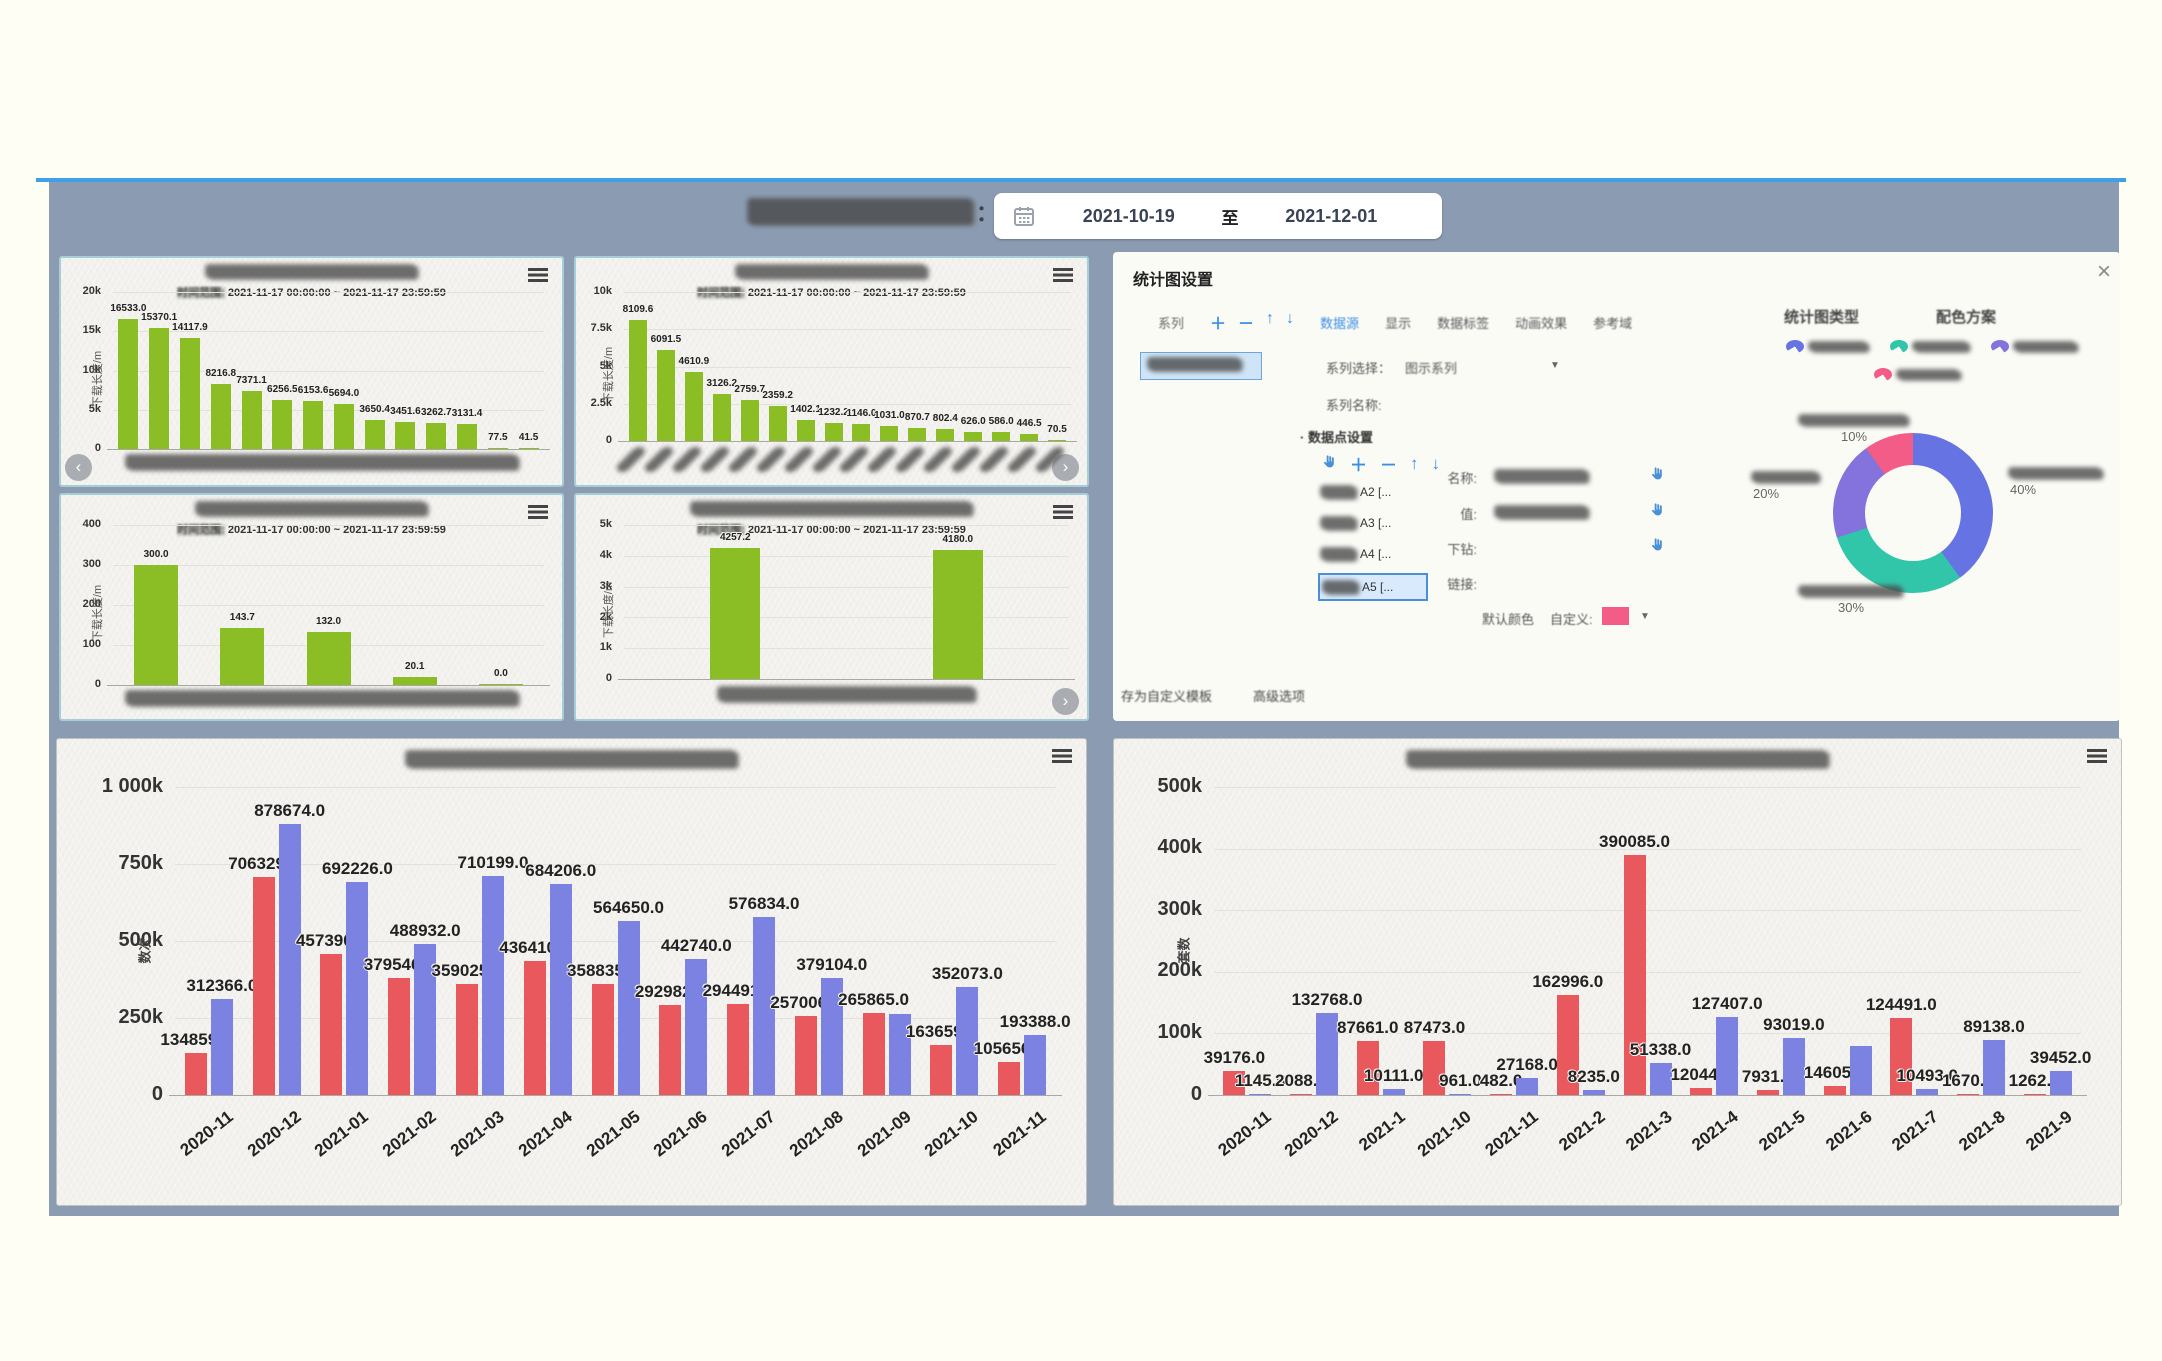 This screenshot has width=2162, height=1361. Describe the element at coordinates (1279, 696) in the screenshot. I see `advanced-options-link: 高级选项` at that location.